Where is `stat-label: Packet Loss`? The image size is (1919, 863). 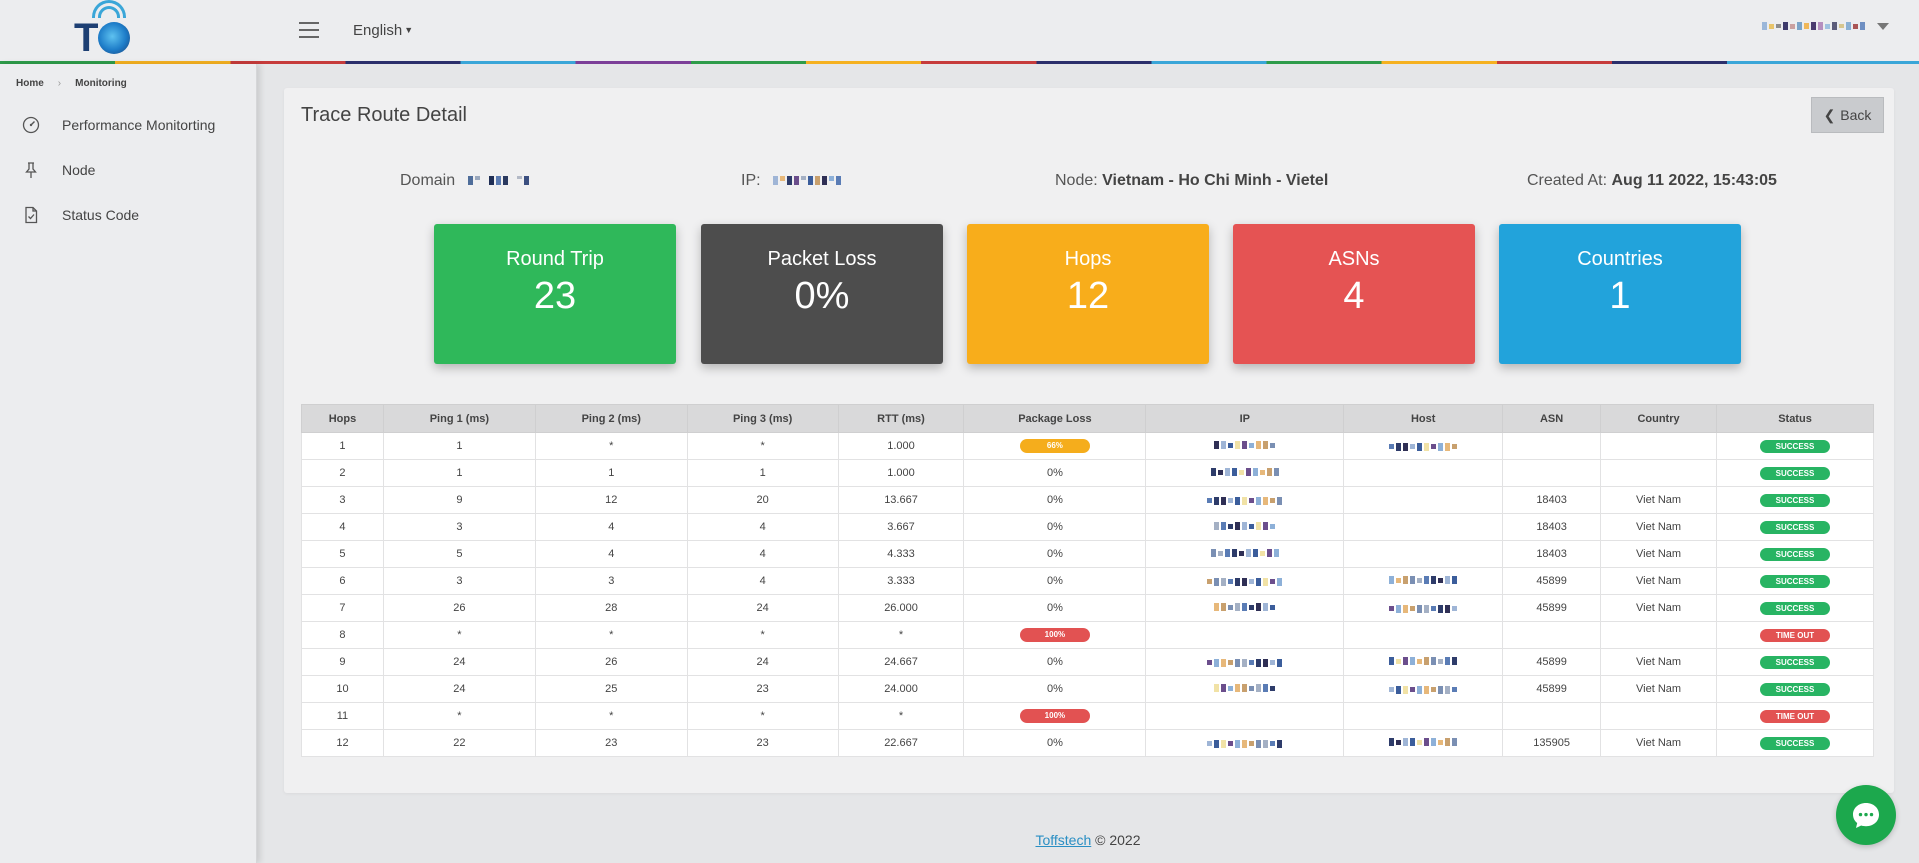
stat-label: Packet Loss is located at coordinates (822, 259).